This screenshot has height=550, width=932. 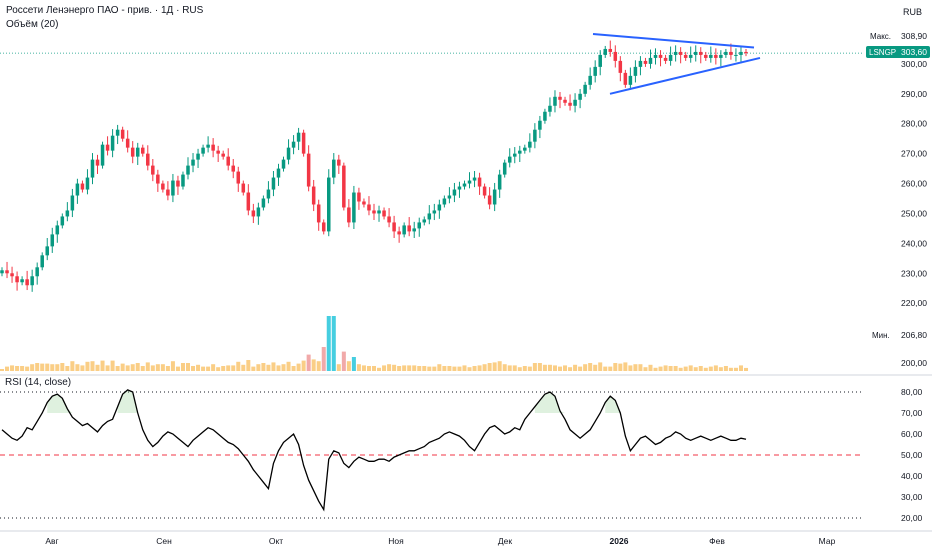 What do you see at coordinates (38, 382) in the screenshot?
I see `rsi-label: RSI (14, close)` at bounding box center [38, 382].